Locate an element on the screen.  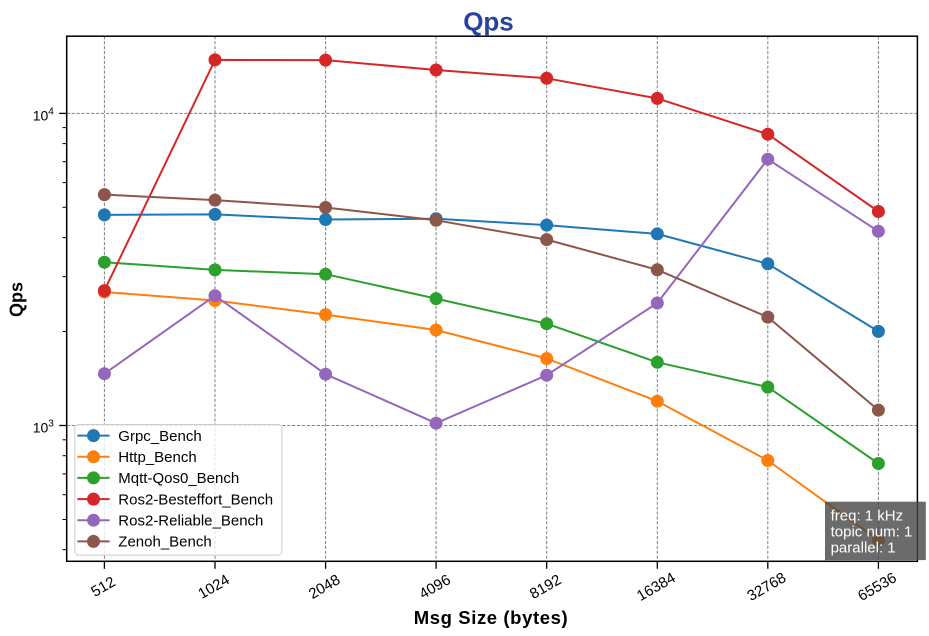
svg-text: Grpc_Bench is located at coordinates (159, 436).